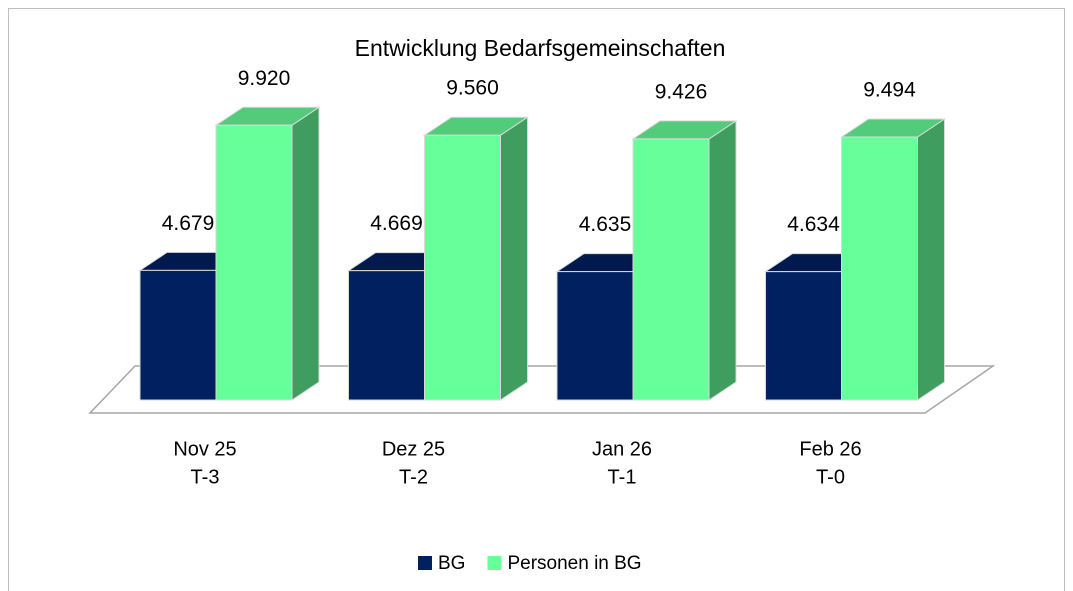 The image size is (1073, 591). Describe the element at coordinates (413, 449) in the screenshot. I see `x-tick-label: Dez 25` at that location.